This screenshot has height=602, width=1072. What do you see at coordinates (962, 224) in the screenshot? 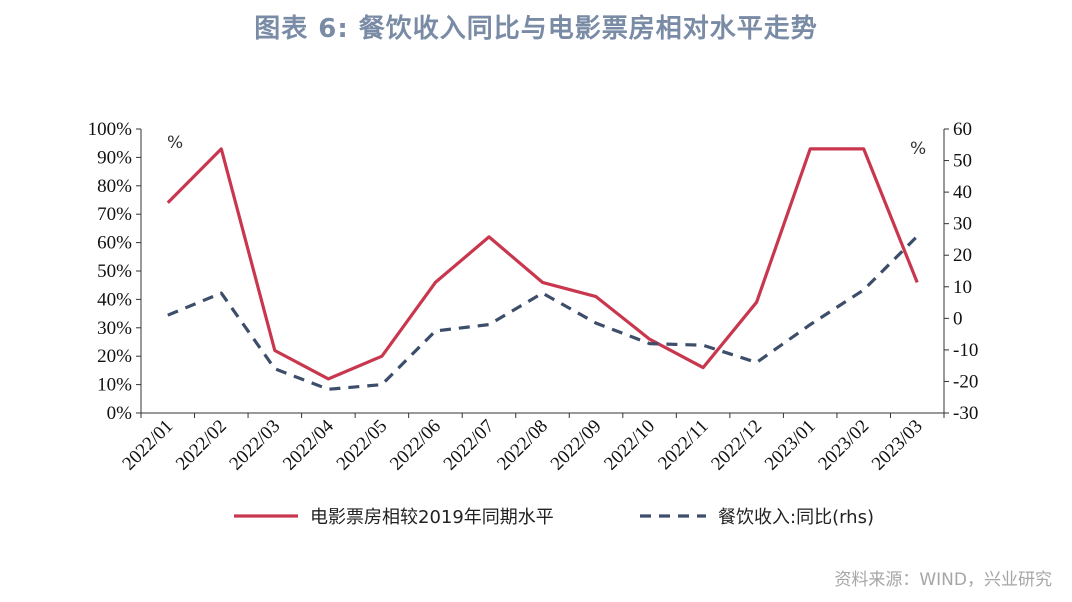
I see `right-tick-label: 30` at bounding box center [962, 224].